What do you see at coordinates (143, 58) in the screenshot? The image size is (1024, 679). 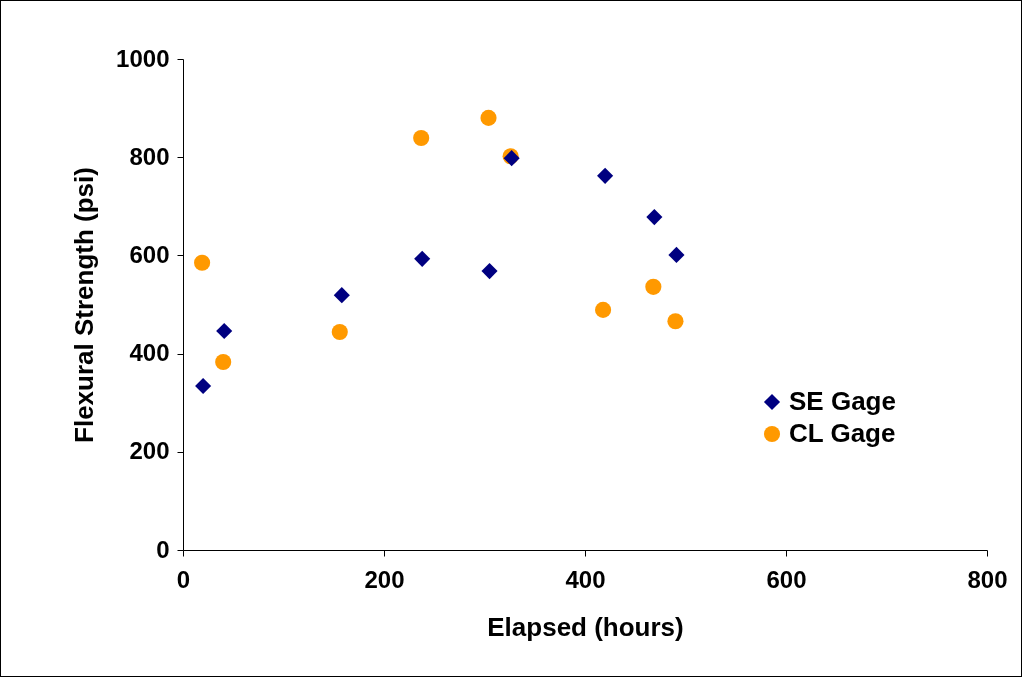 I see `y-tick-label: 1000` at bounding box center [143, 58].